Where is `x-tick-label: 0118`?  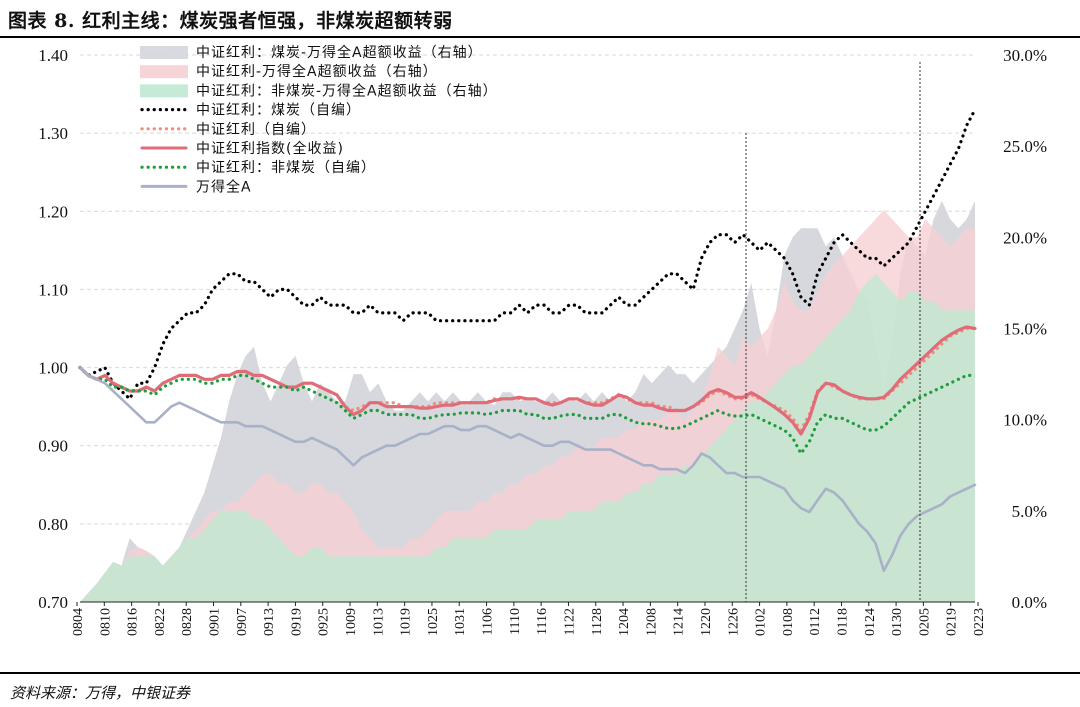
x-tick-label: 0118 is located at coordinates (842, 621).